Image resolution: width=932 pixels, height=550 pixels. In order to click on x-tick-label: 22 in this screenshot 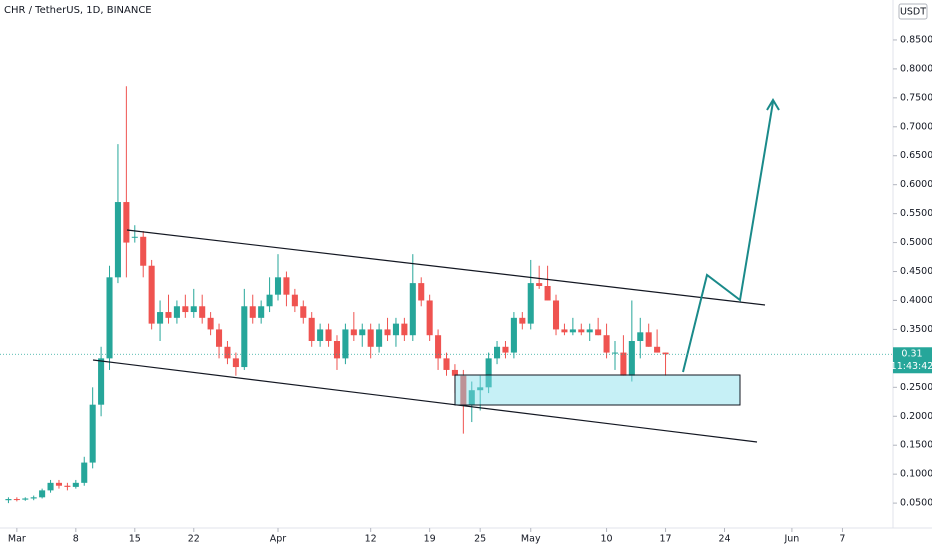, I will do `click(194, 539)`.